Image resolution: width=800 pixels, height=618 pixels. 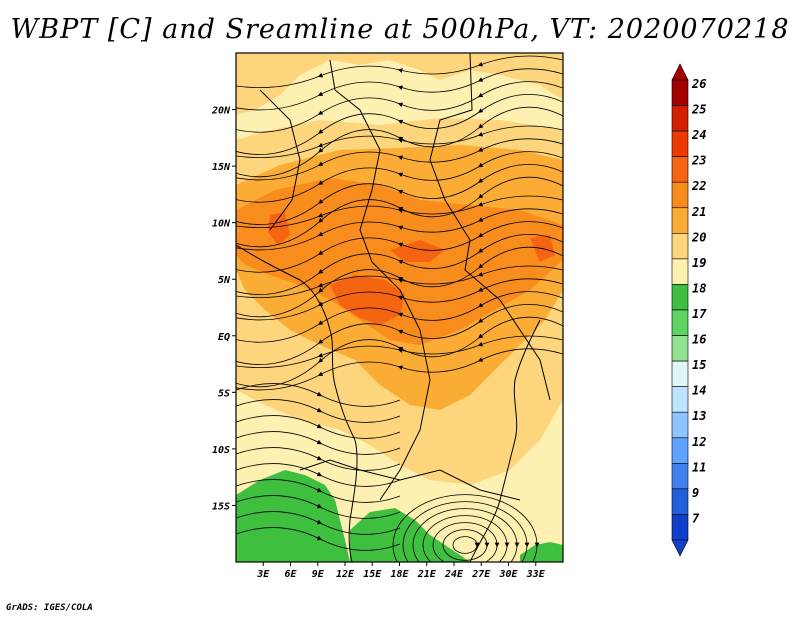 What do you see at coordinates (536, 574) in the screenshot?
I see `x-tick-label: 33E` at bounding box center [536, 574].